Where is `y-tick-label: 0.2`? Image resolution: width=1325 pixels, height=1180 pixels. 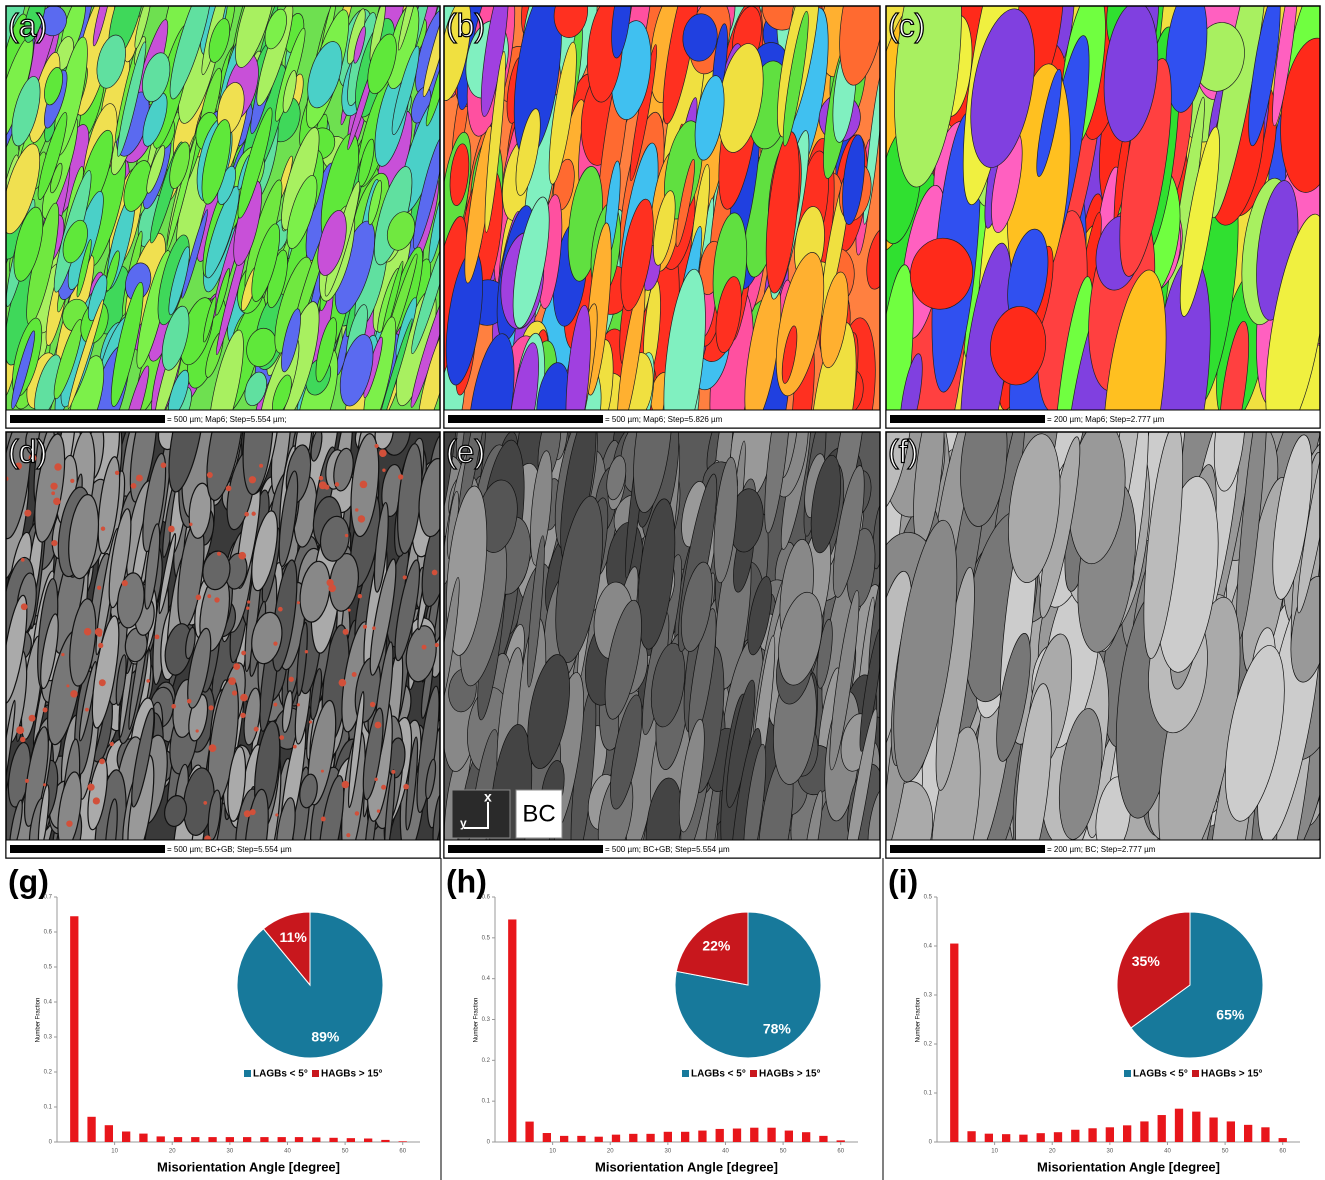
y-tick-label: 0.2 is located at coordinates (48, 1073).